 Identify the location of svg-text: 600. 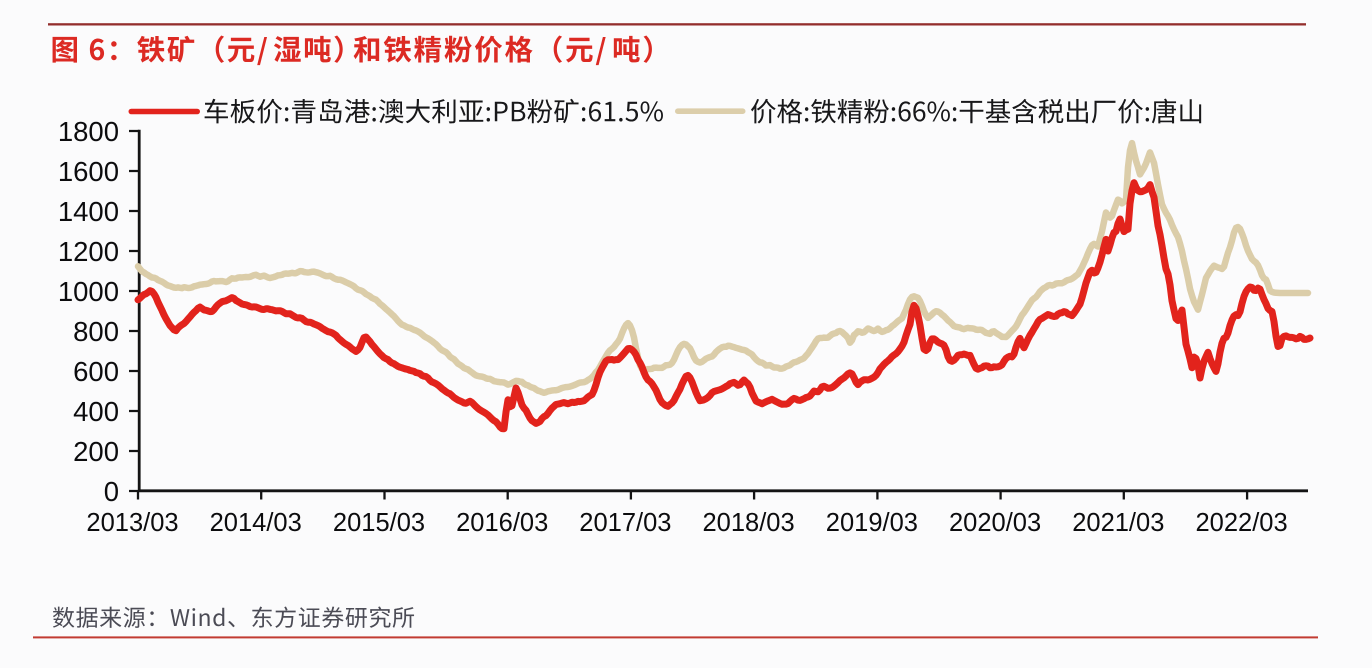
(96, 371).